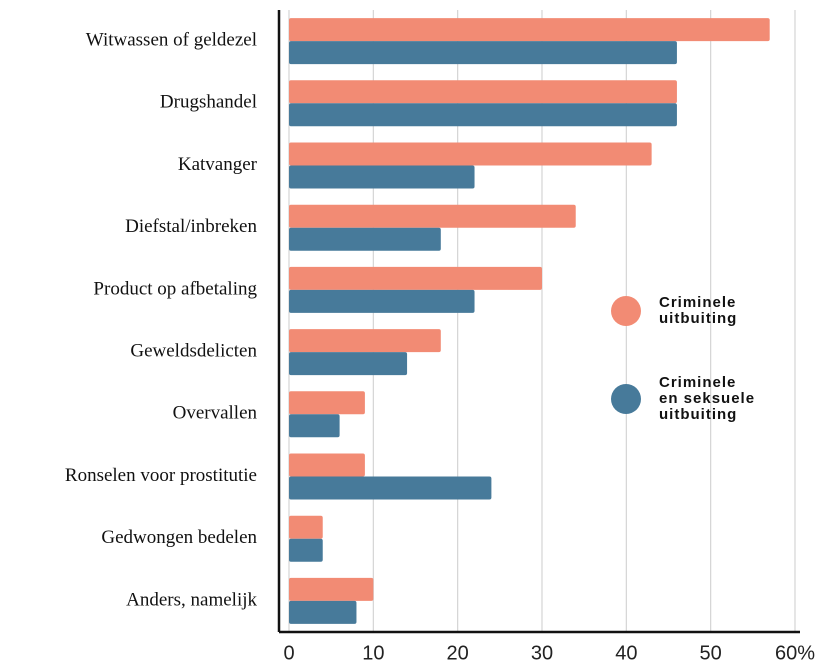  I want to click on legend-label: Criminele en seksuele uitbuiting, so click(707, 398).